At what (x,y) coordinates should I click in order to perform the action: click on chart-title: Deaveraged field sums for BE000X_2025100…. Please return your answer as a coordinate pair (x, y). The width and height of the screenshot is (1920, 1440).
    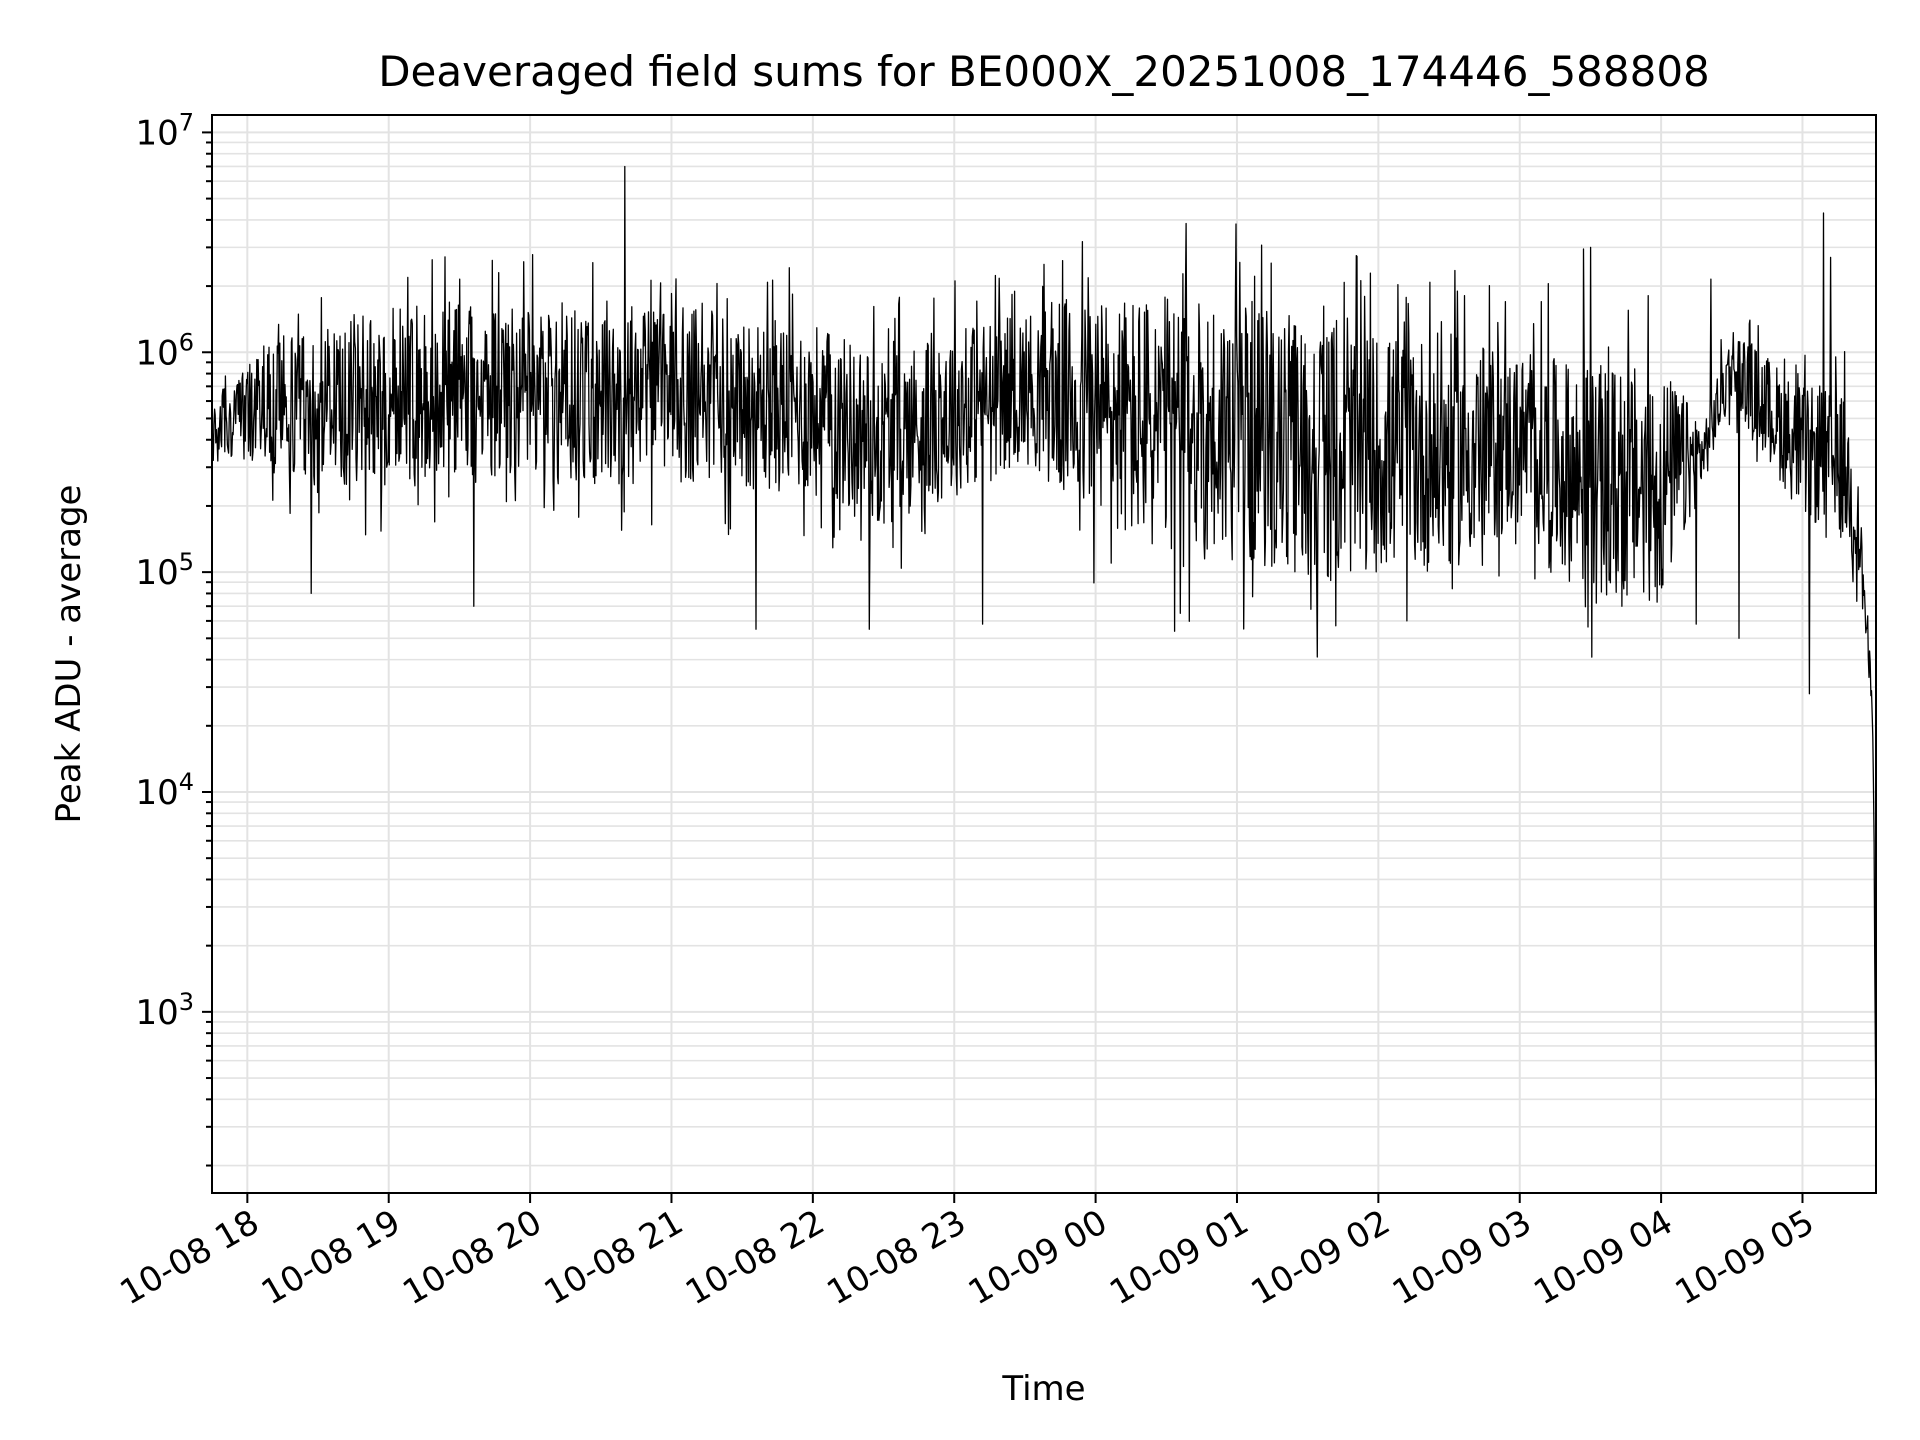
    Looking at the image, I should click on (1044, 71).